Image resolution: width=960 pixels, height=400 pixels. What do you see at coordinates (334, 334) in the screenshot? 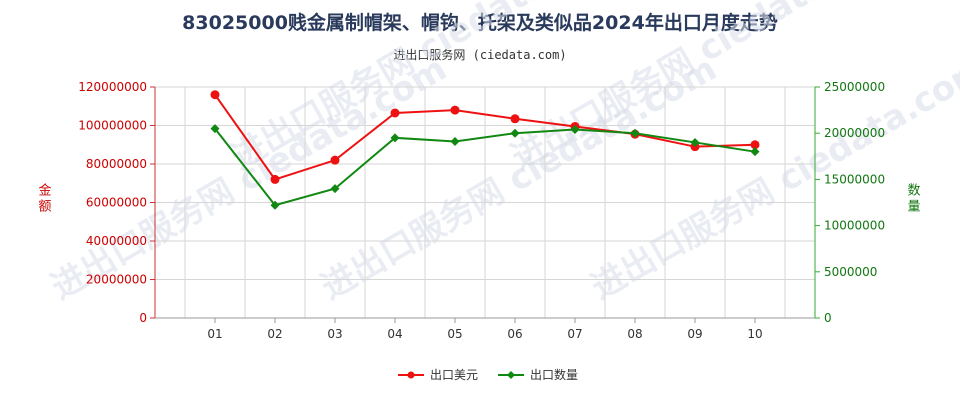
I see `x-tick-label: 03` at bounding box center [334, 334].